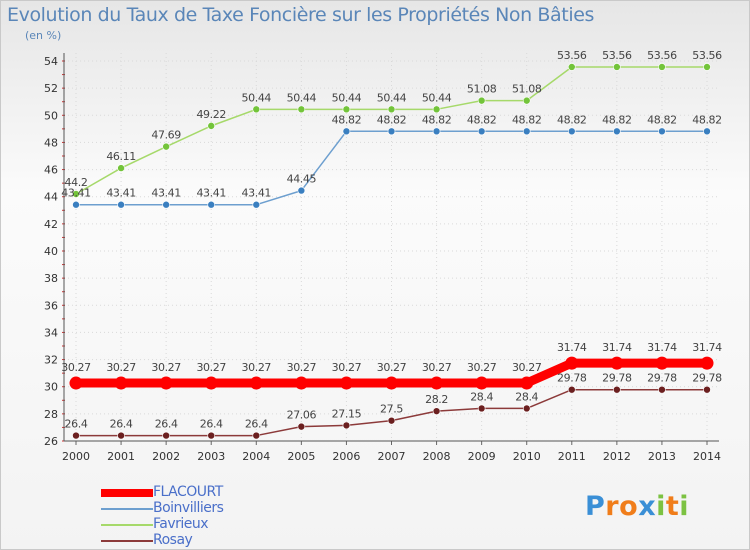 Image resolution: width=750 pixels, height=550 pixels. What do you see at coordinates (201, 540) in the screenshot?
I see `legend-item: Rosay` at bounding box center [201, 540].